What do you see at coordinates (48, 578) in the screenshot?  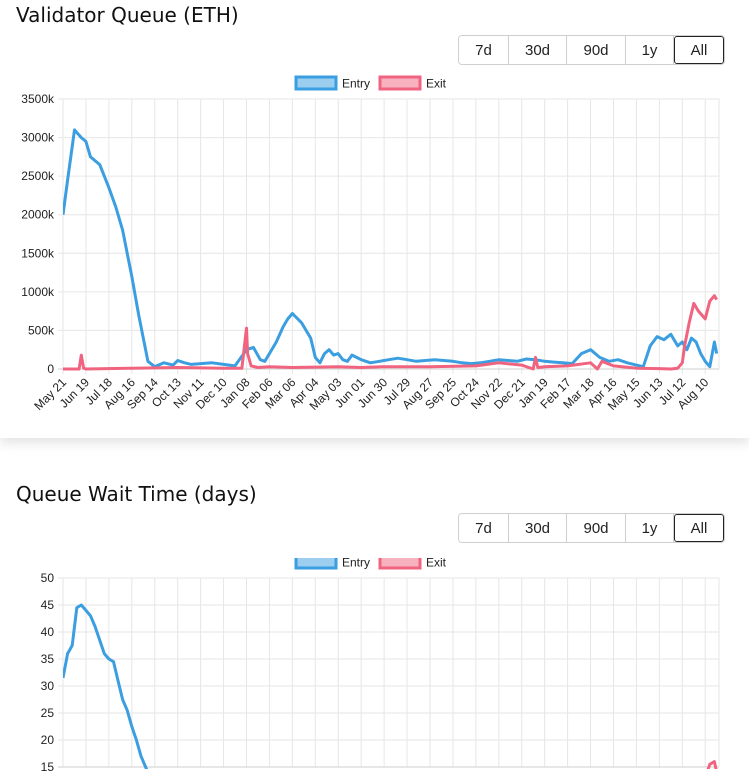 I see `y-tick-label: 50` at bounding box center [48, 578].